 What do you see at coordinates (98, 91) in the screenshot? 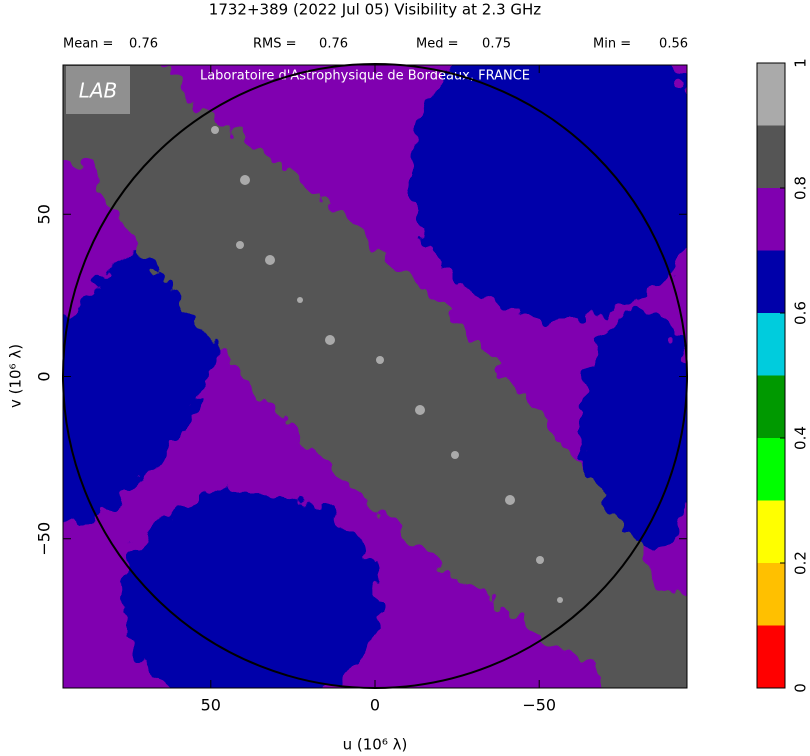
I see `logo: LAB` at bounding box center [98, 91].